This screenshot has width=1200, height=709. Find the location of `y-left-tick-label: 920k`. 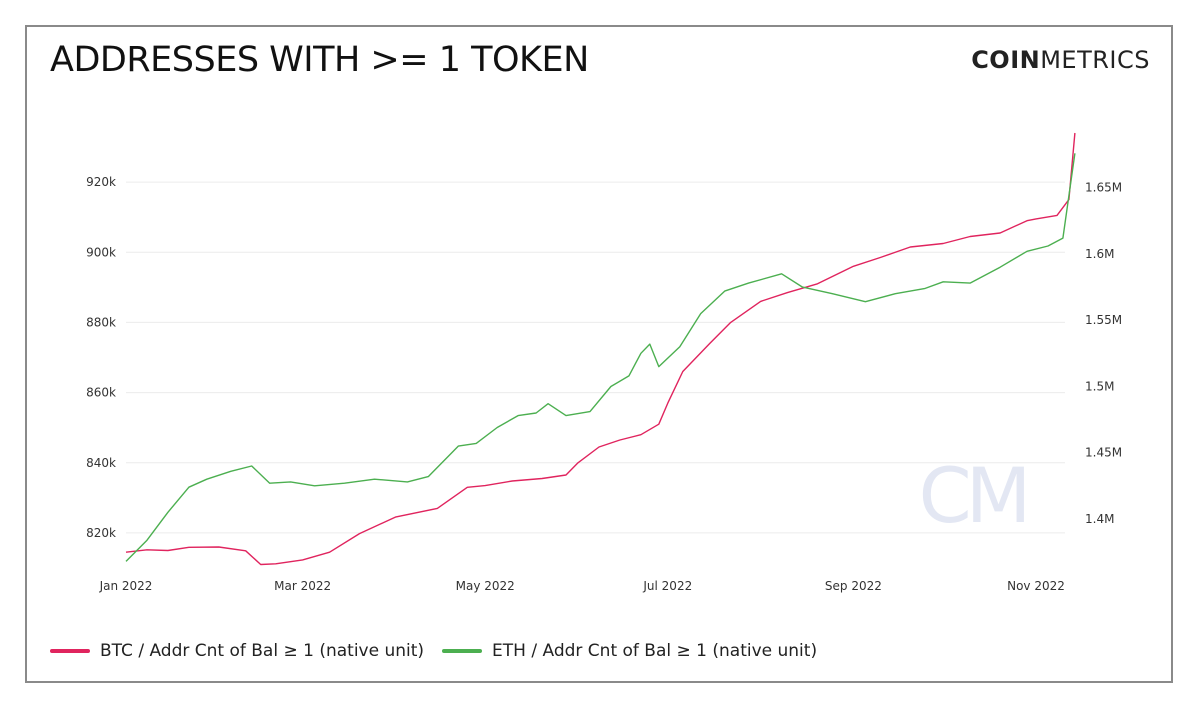

y-left-tick-label: 920k is located at coordinates (101, 182).